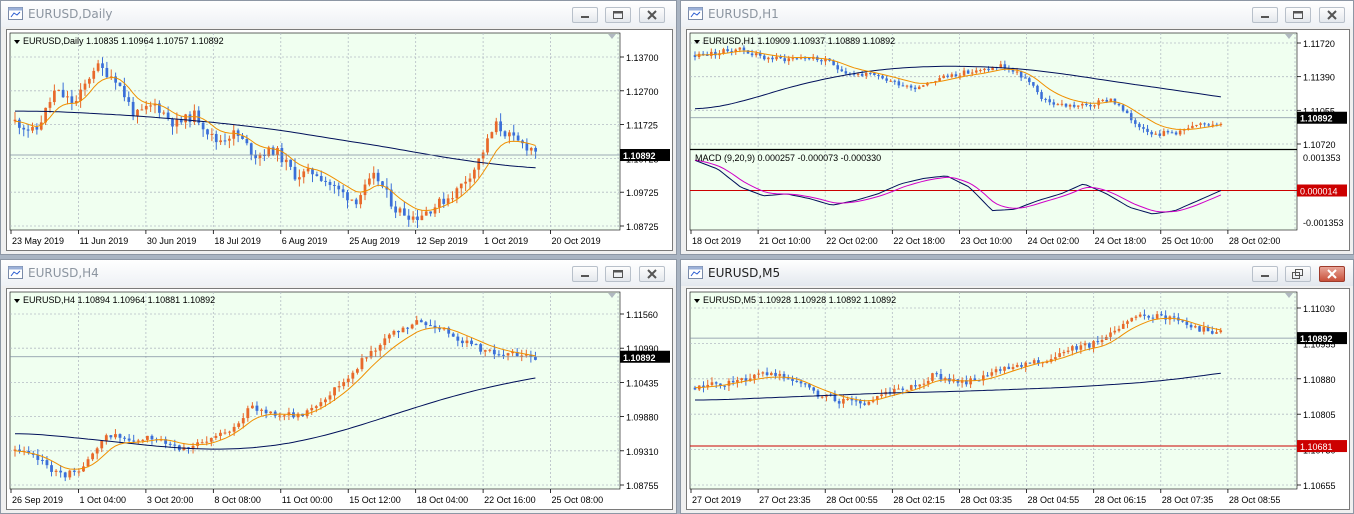 The image size is (1354, 514). Describe the element at coordinates (1017, 14) in the screenshot. I see `window-titlebar: EURUSD,H1` at that location.